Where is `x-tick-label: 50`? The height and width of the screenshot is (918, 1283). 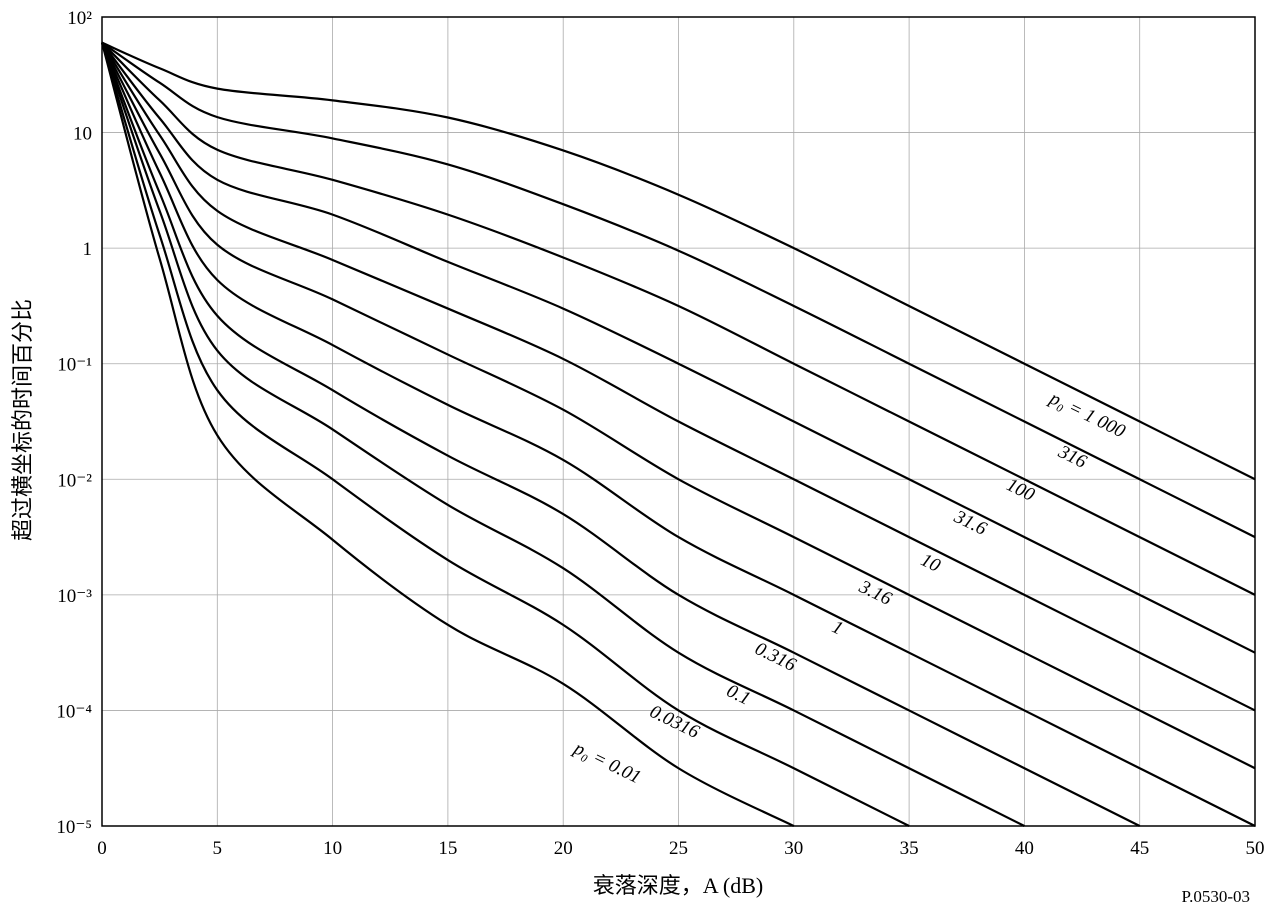 x-tick-label: 50 is located at coordinates (1255, 848).